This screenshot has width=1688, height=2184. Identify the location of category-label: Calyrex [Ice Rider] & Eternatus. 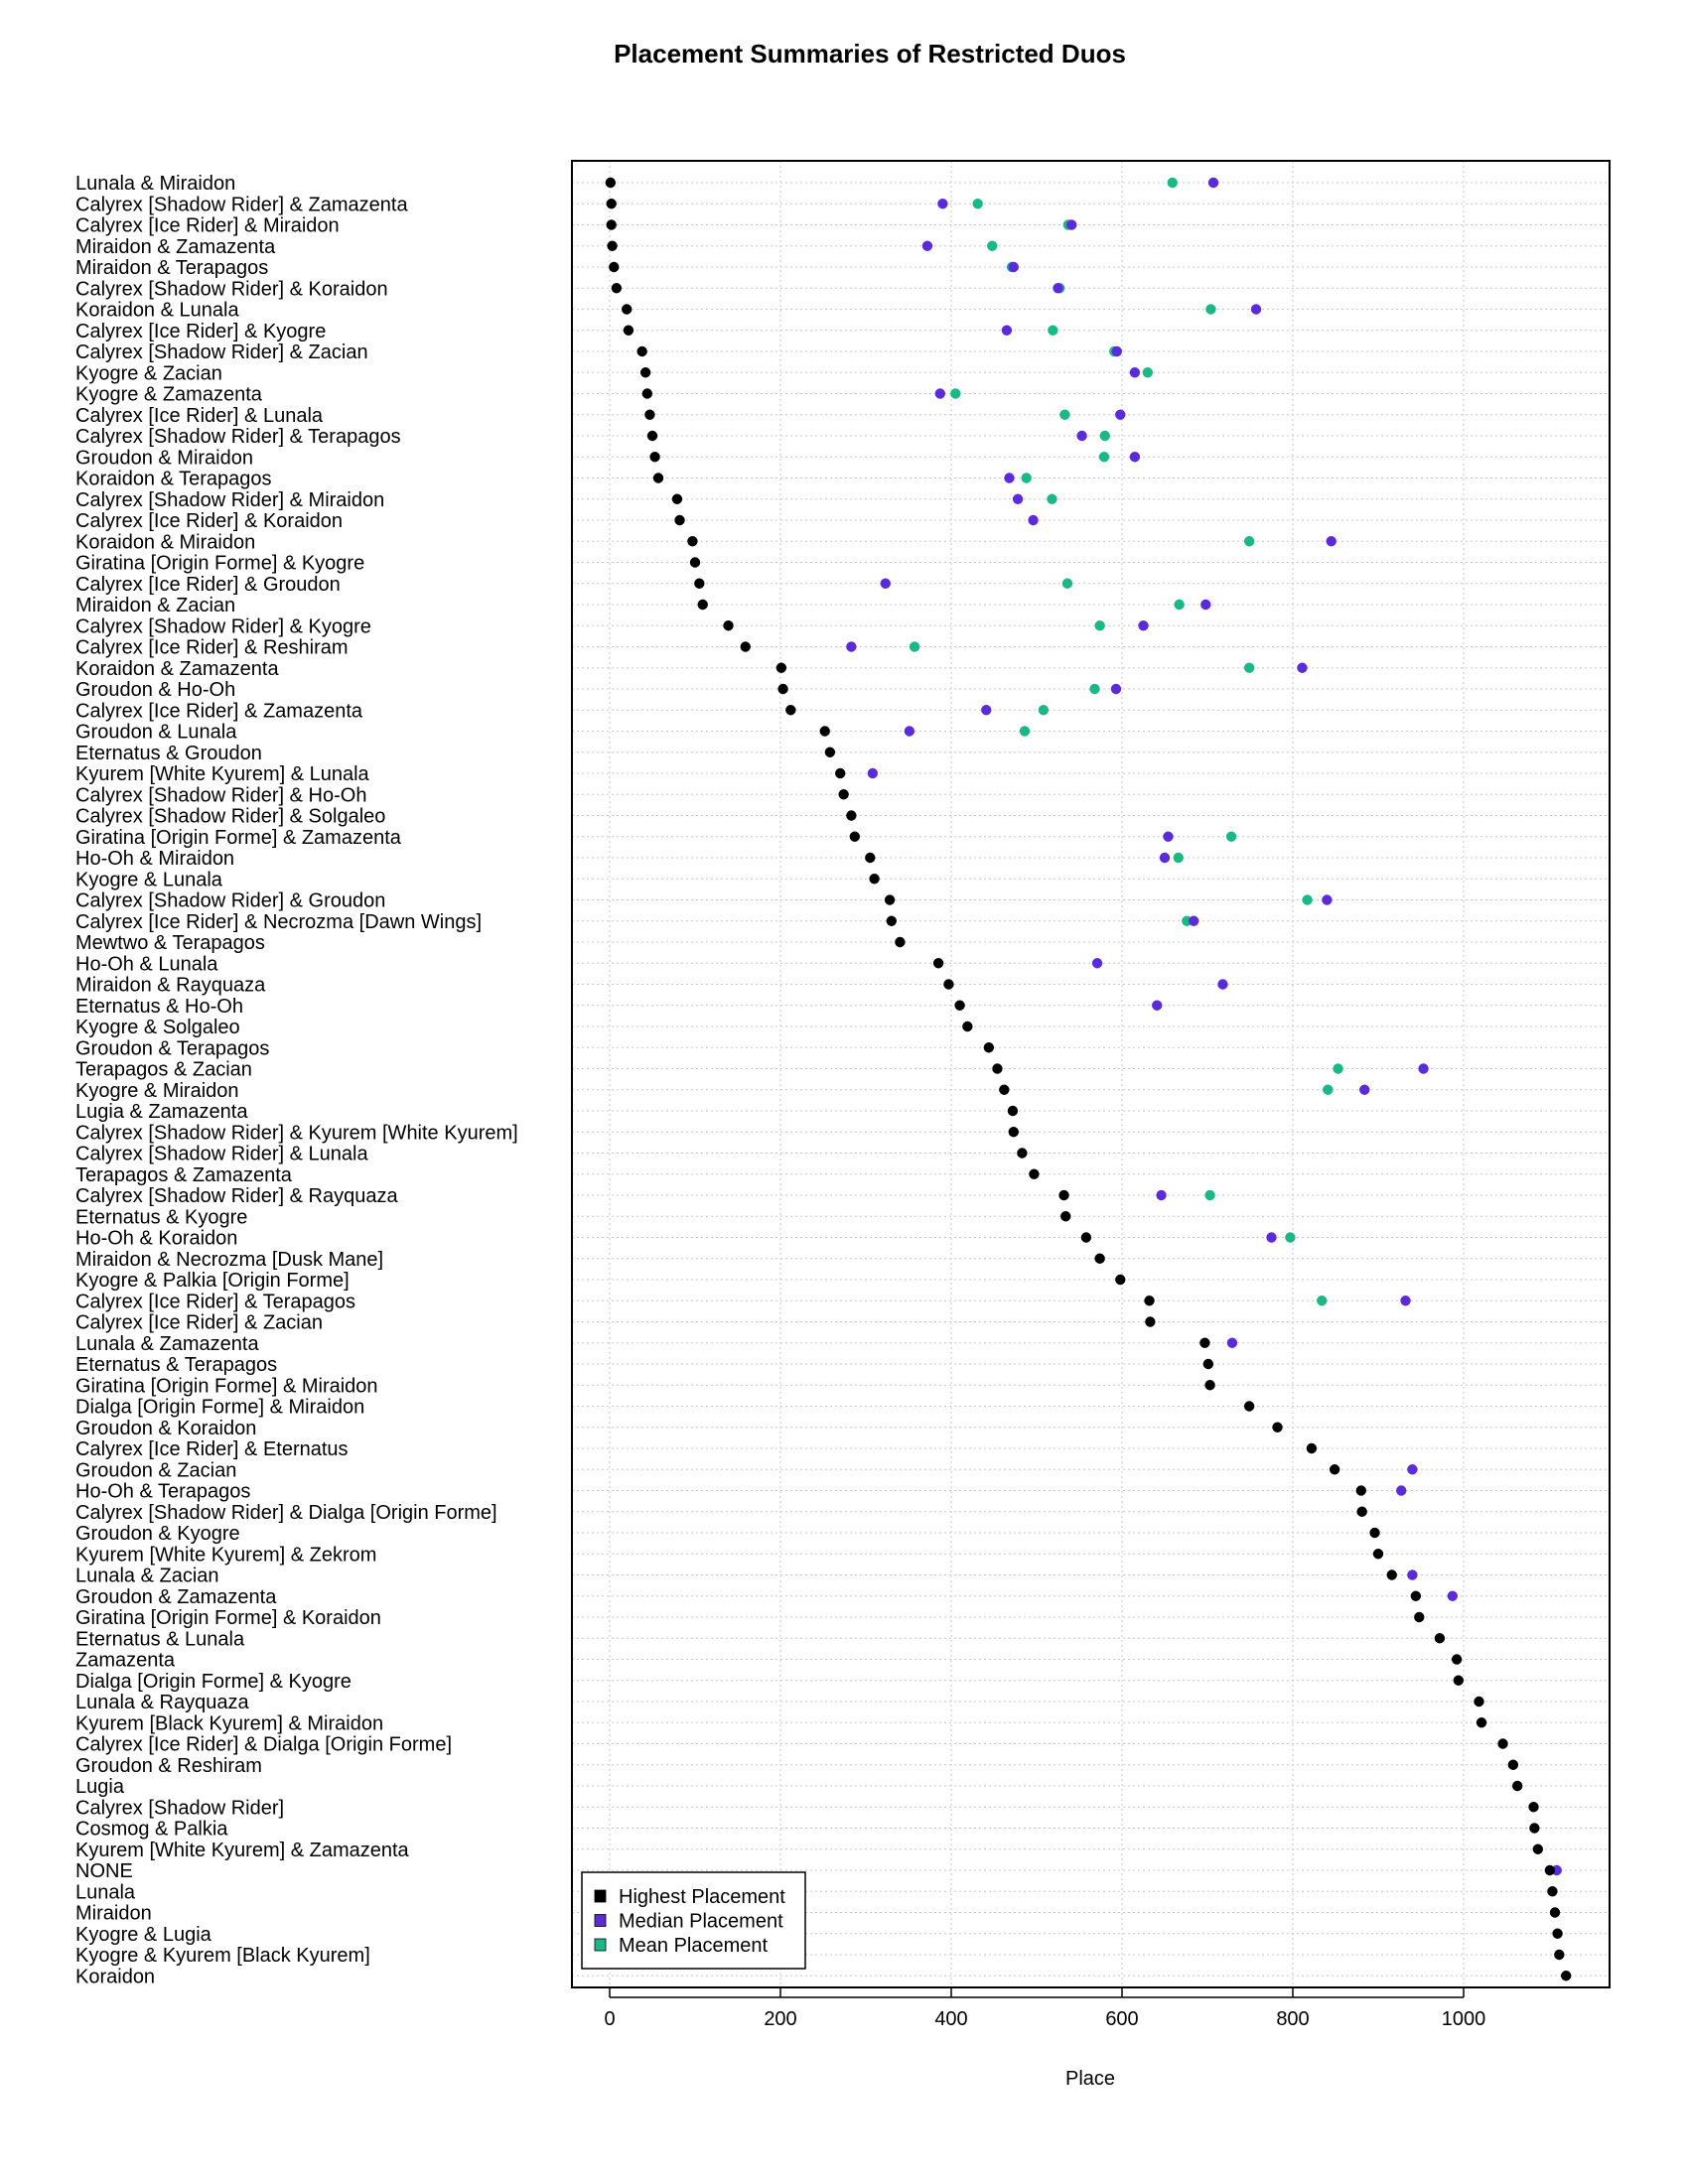
(212, 1449).